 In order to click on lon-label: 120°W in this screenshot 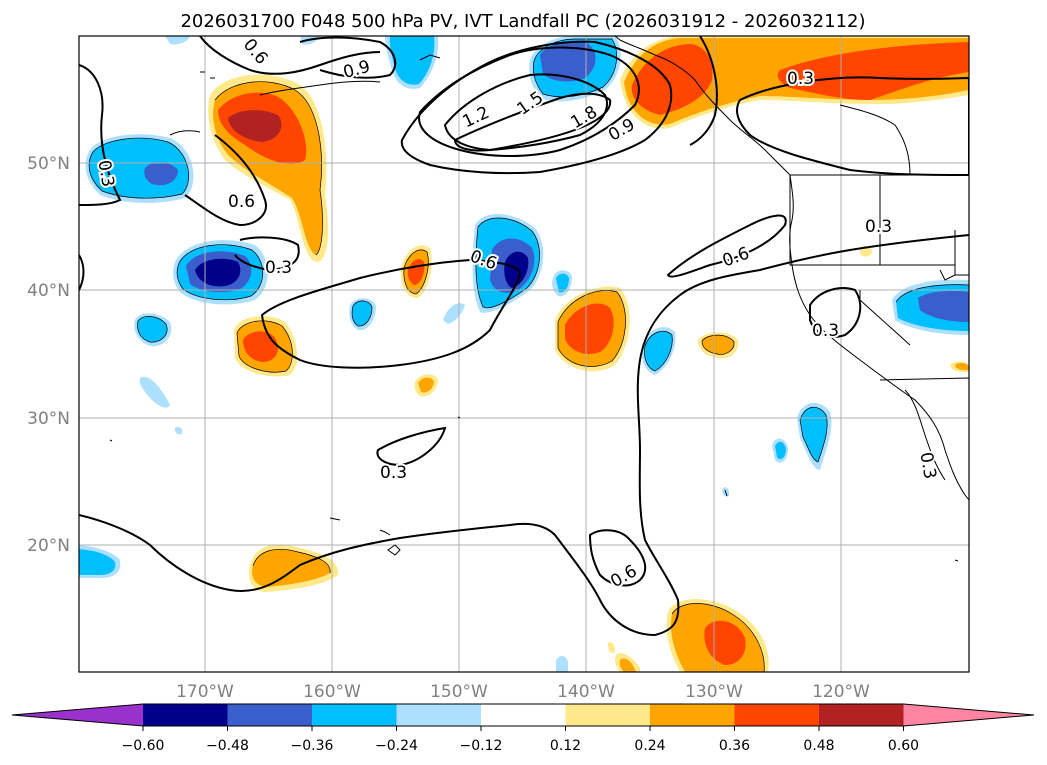, I will do `click(841, 692)`.